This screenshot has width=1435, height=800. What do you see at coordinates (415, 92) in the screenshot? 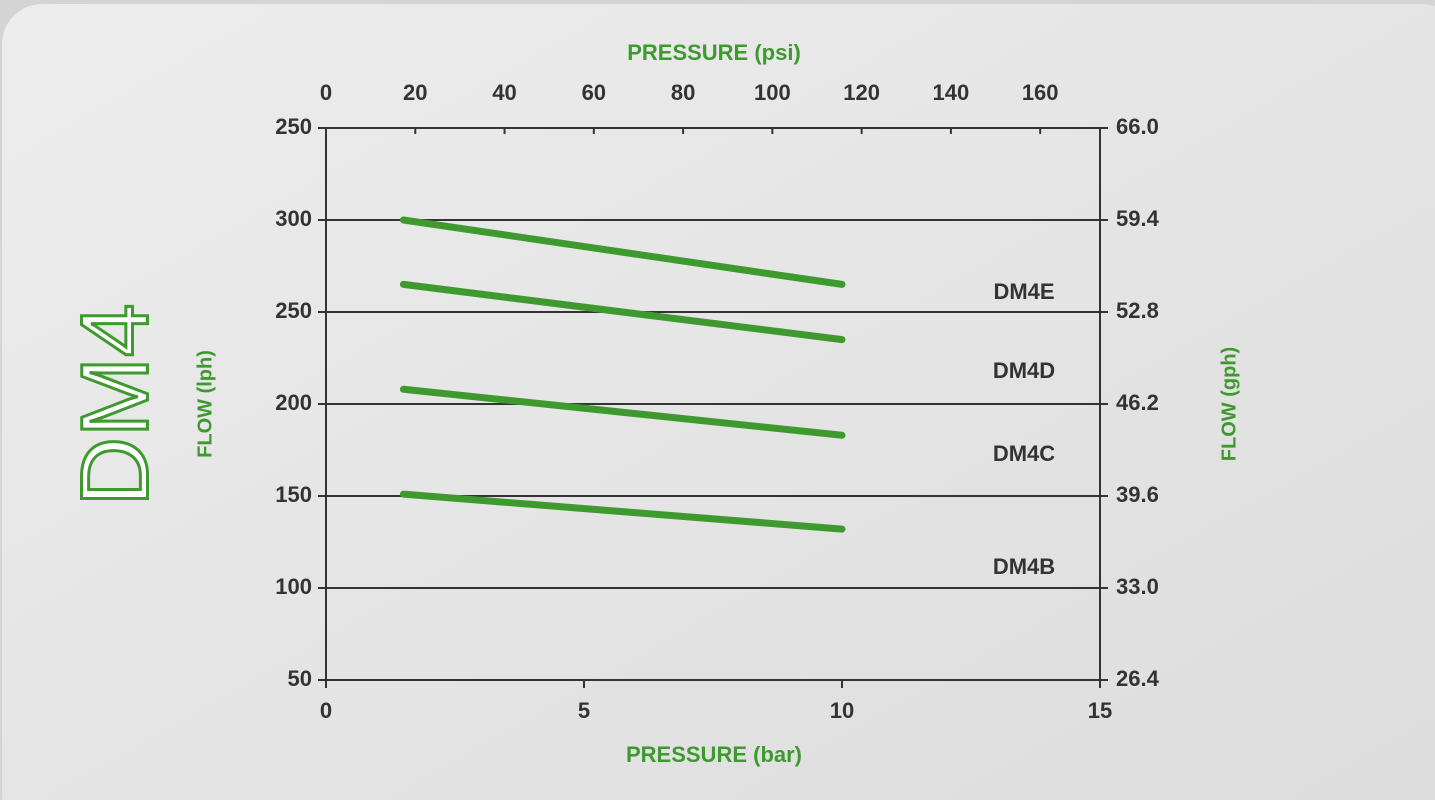
I see `x2-tick-label: 20` at bounding box center [415, 92].